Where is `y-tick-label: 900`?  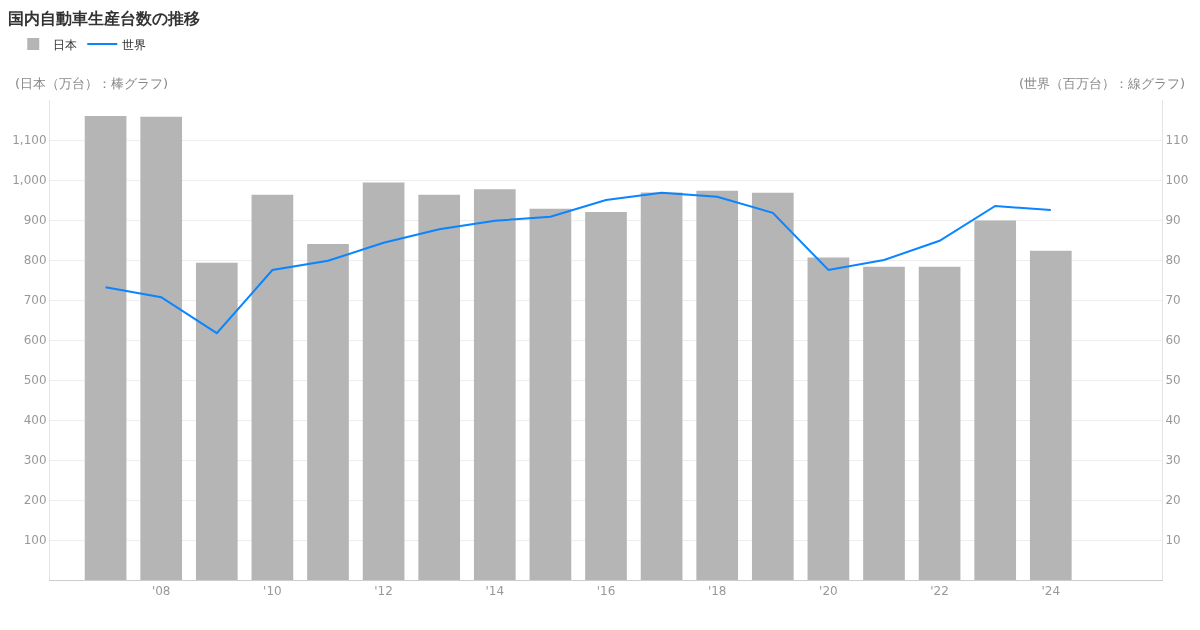 y-tick-label: 900 is located at coordinates (35, 220).